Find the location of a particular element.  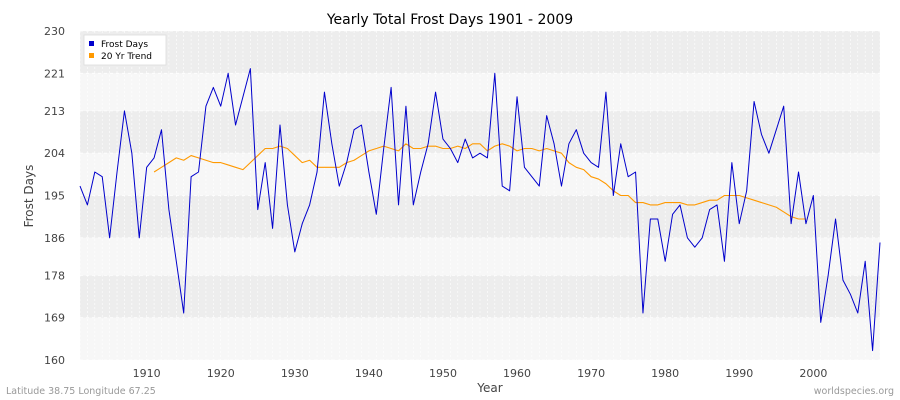

x-tick-label: 1940 is located at coordinates (369, 373).